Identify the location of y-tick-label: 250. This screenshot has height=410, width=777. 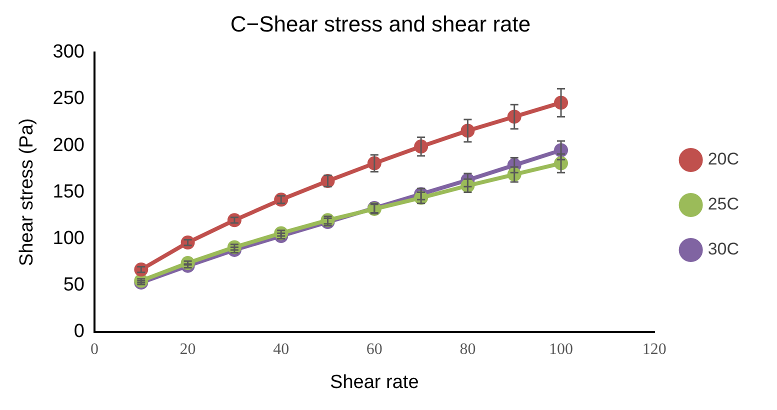
(68, 99).